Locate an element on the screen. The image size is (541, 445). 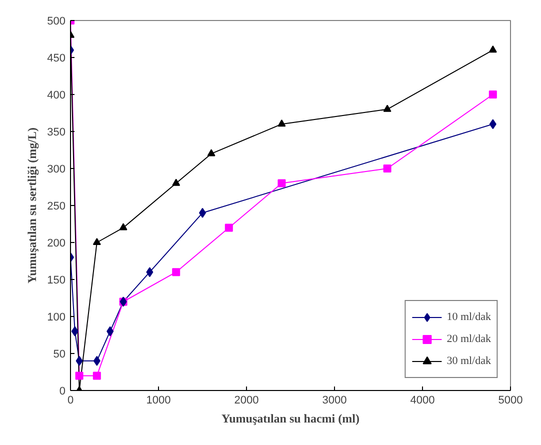
y-tick-label: 150 is located at coordinates (56, 280).